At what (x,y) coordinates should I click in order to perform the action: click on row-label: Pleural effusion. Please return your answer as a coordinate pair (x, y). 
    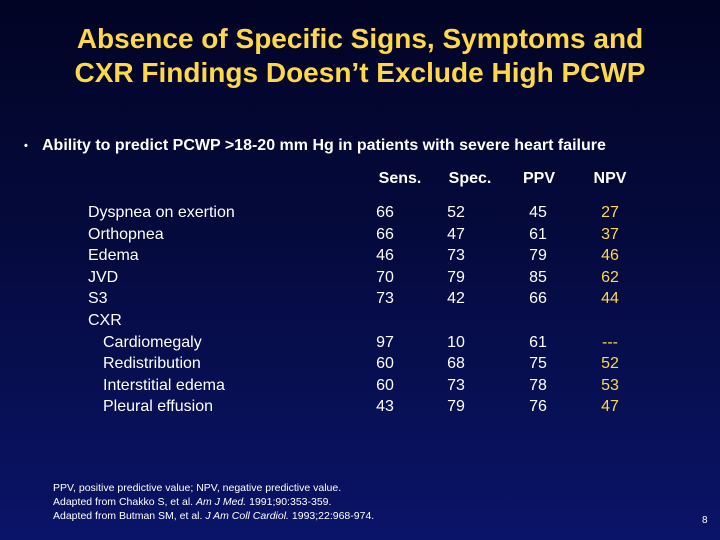
    Looking at the image, I should click on (158, 407).